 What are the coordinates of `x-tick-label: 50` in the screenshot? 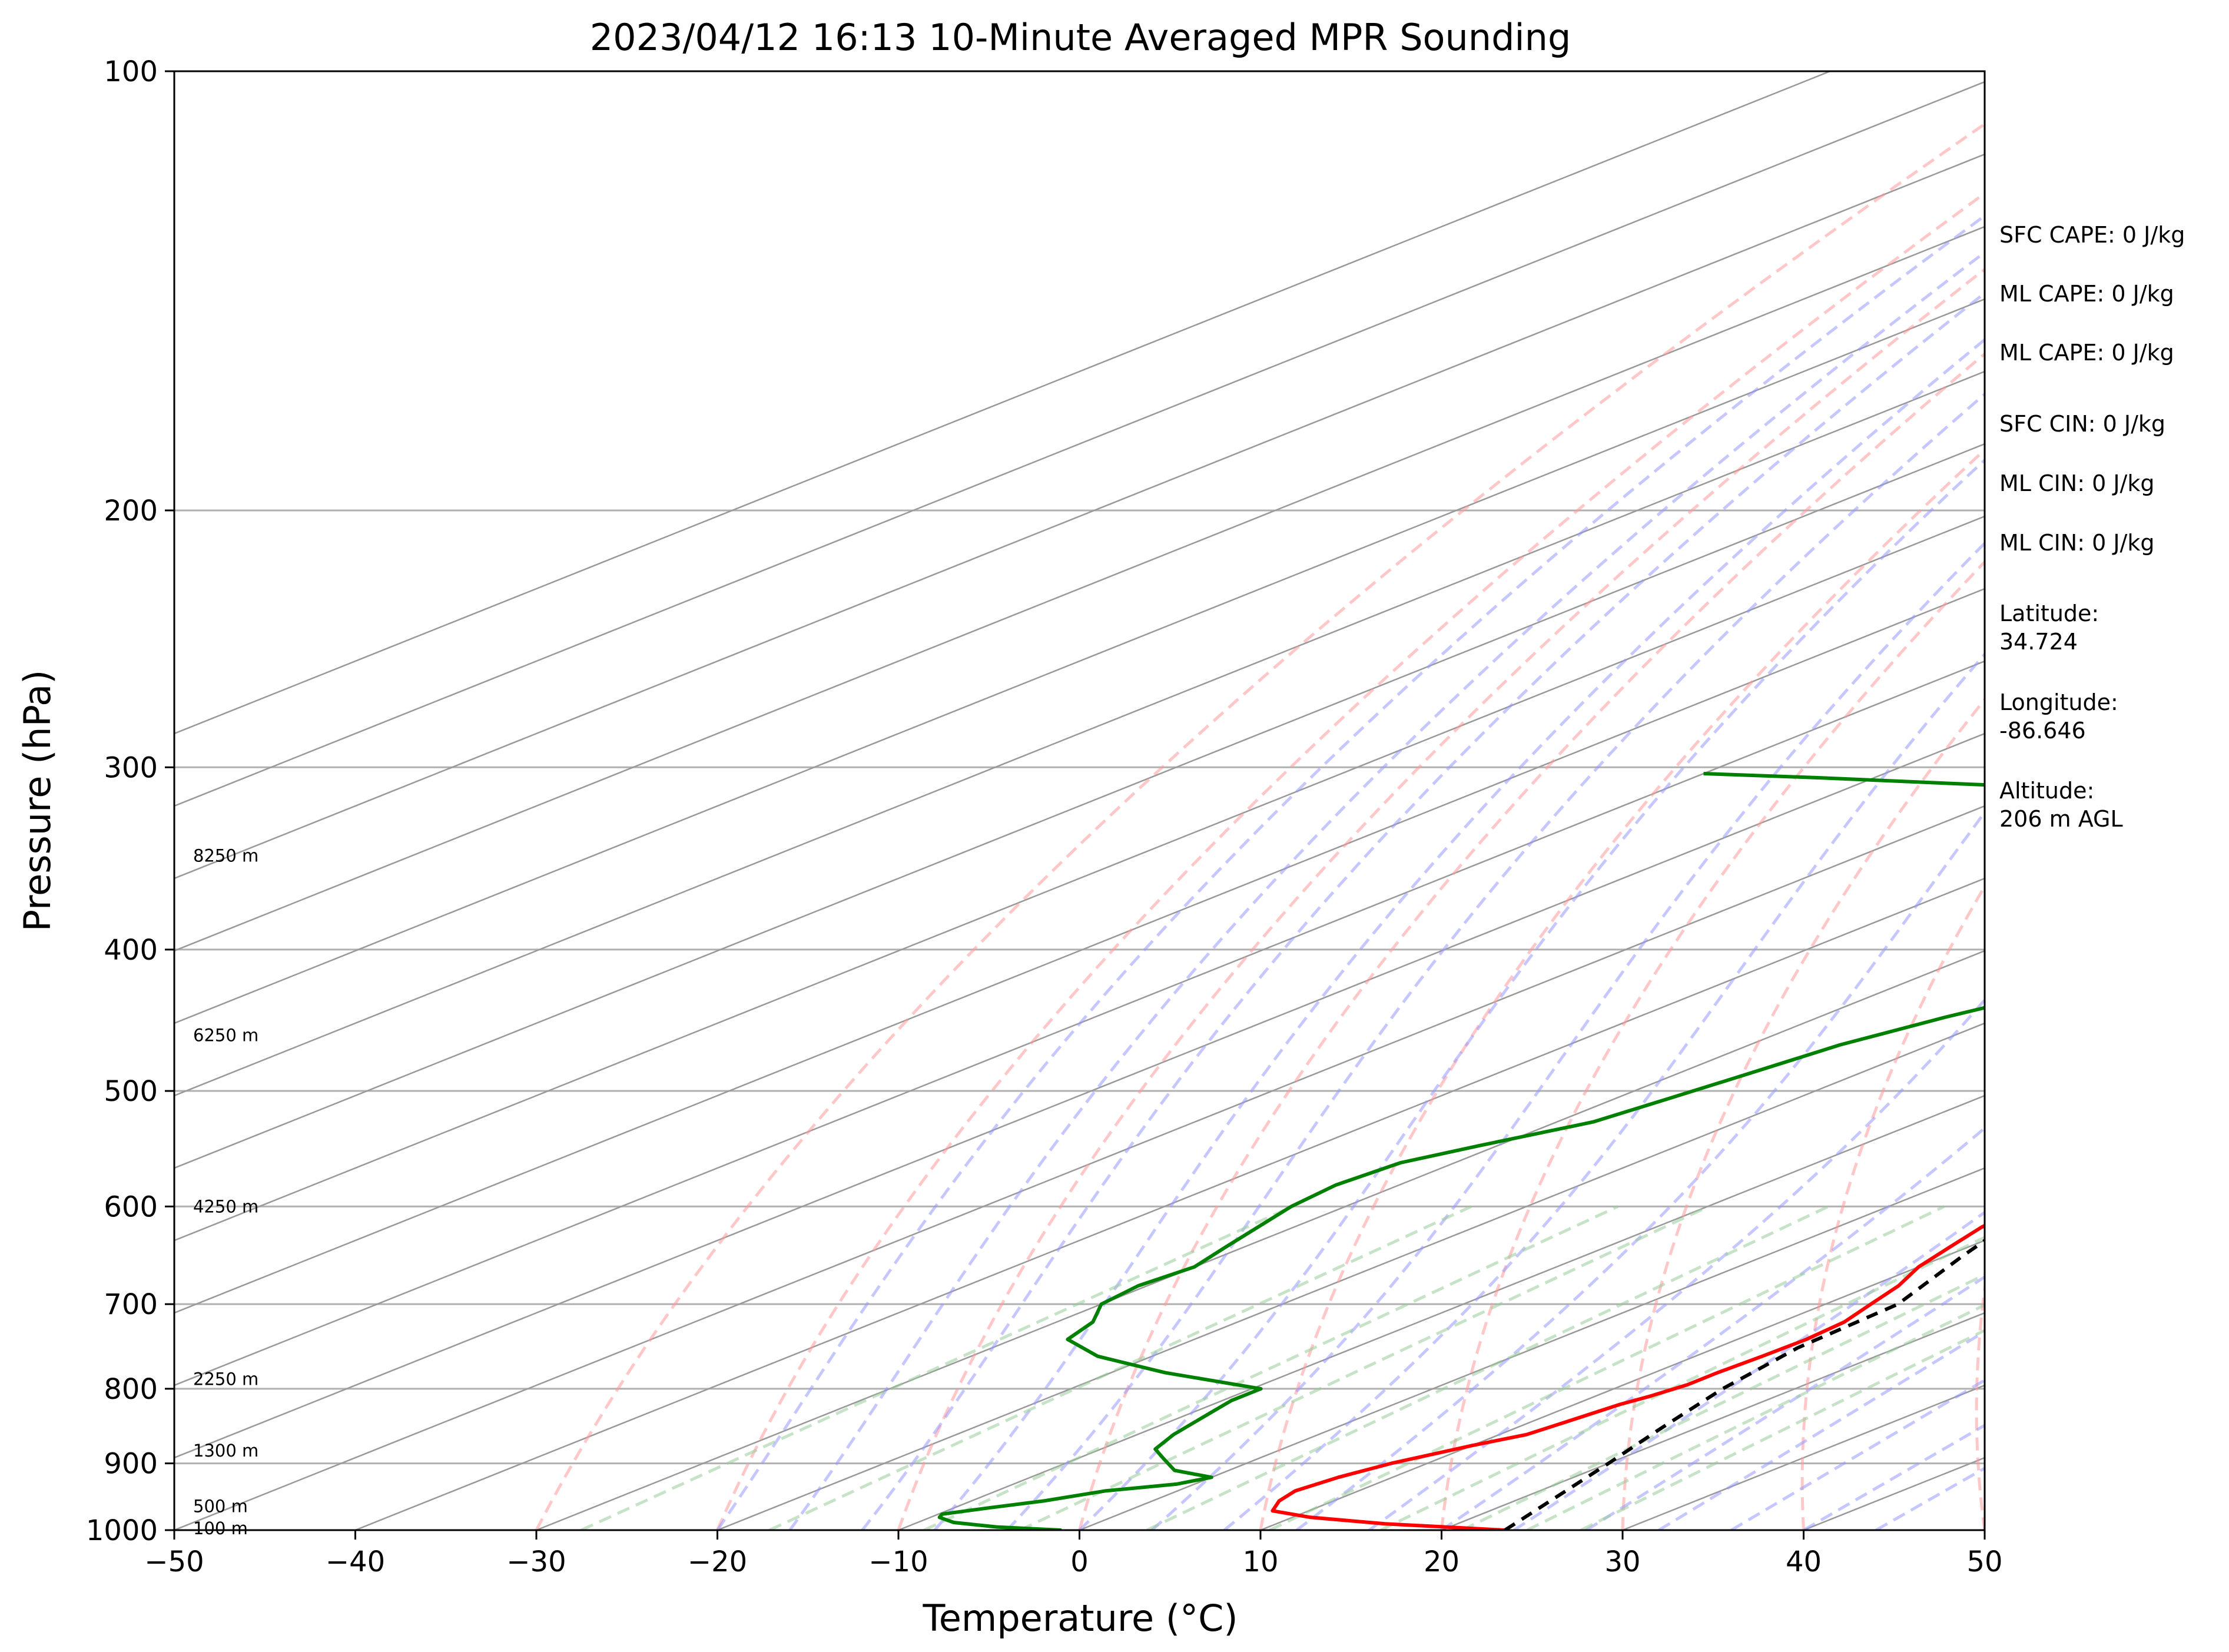 It's located at (1984, 1561).